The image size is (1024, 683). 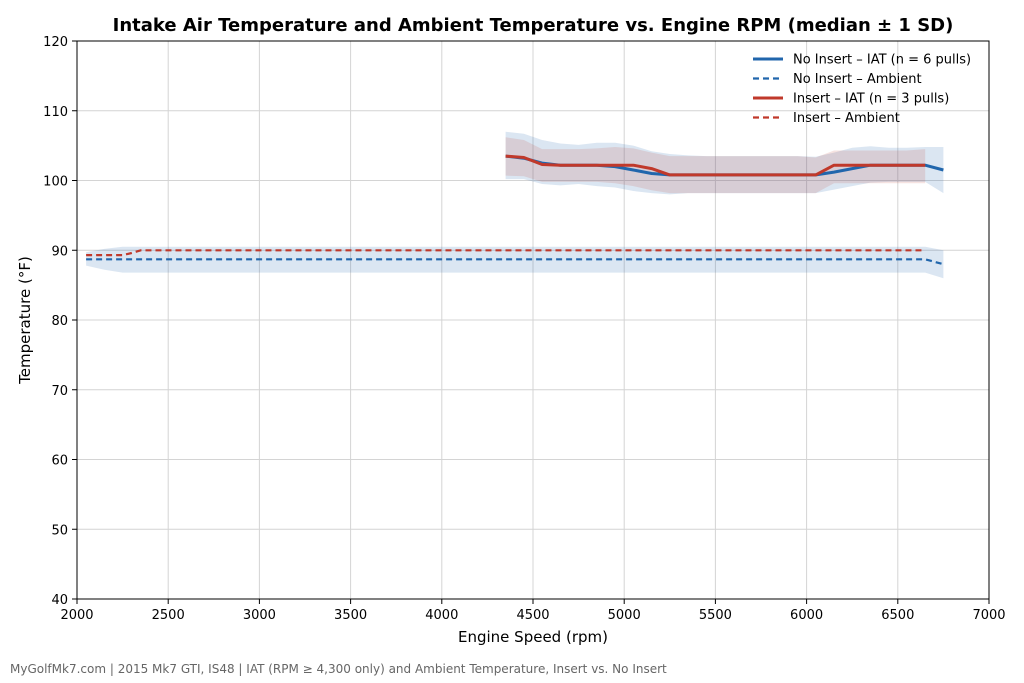 What do you see at coordinates (988, 615) in the screenshot?
I see `x-tick-label: 7000` at bounding box center [988, 615].